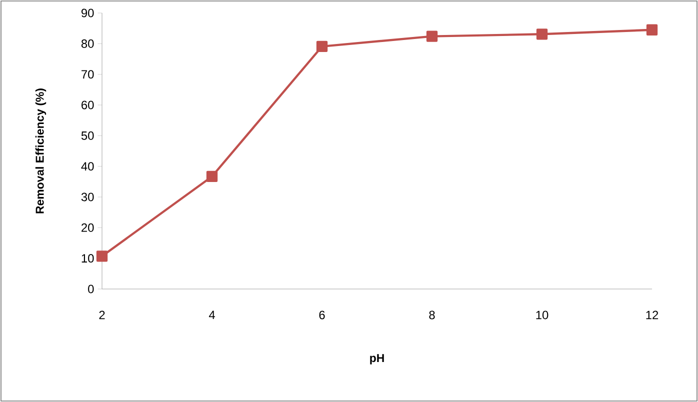 This screenshot has height=402, width=698. I want to click on x-tick-label: 2, so click(102, 315).